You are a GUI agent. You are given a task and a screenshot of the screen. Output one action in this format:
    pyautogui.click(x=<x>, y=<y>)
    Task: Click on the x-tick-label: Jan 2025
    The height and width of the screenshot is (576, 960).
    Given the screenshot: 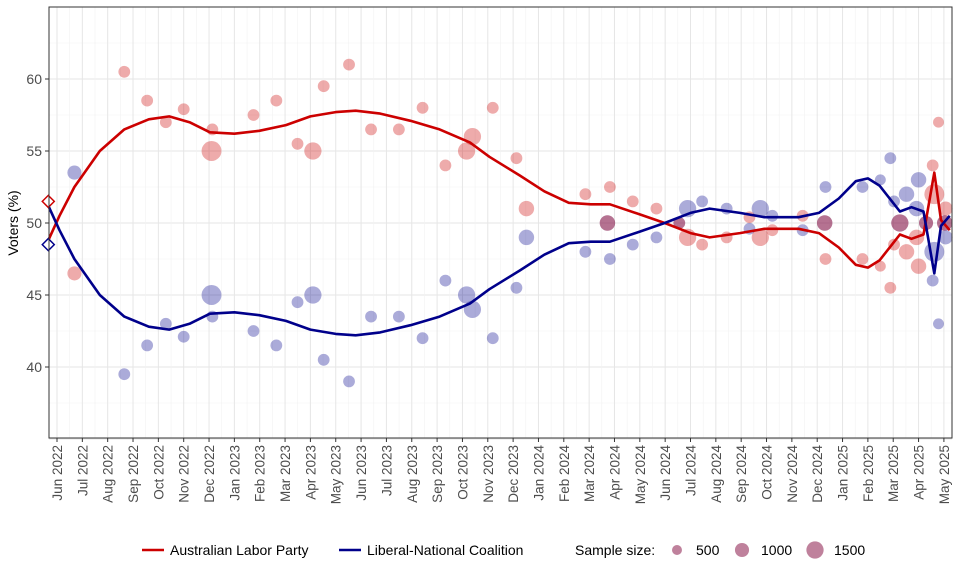 What is the action you would take?
    pyautogui.click(x=843, y=473)
    